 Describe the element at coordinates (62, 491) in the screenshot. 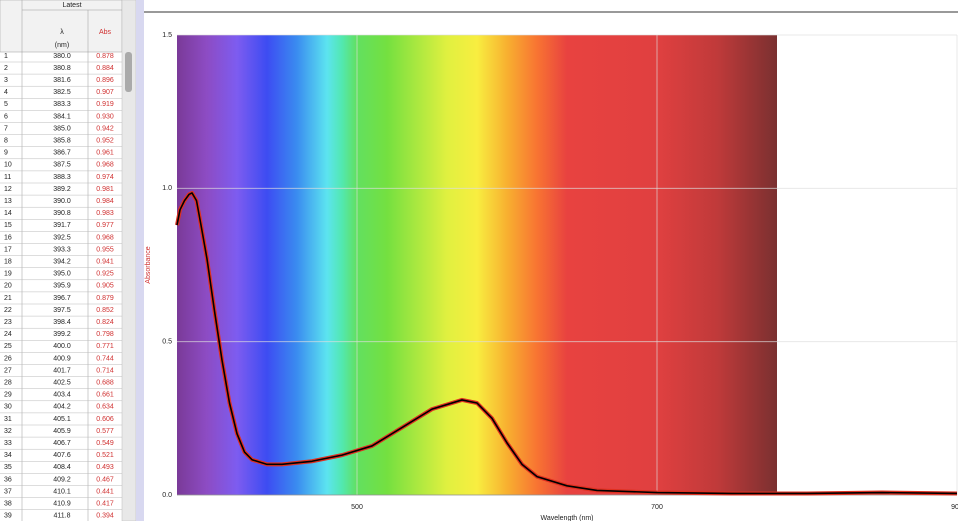

I see `wavelength-cell: 410.1` at that location.